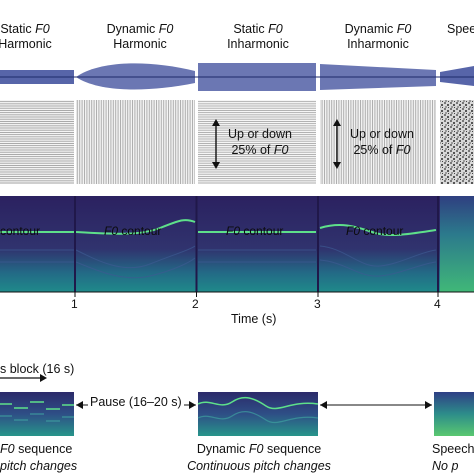  What do you see at coordinates (457, 142) in the screenshot?
I see `harmonics-speech` at bounding box center [457, 142].